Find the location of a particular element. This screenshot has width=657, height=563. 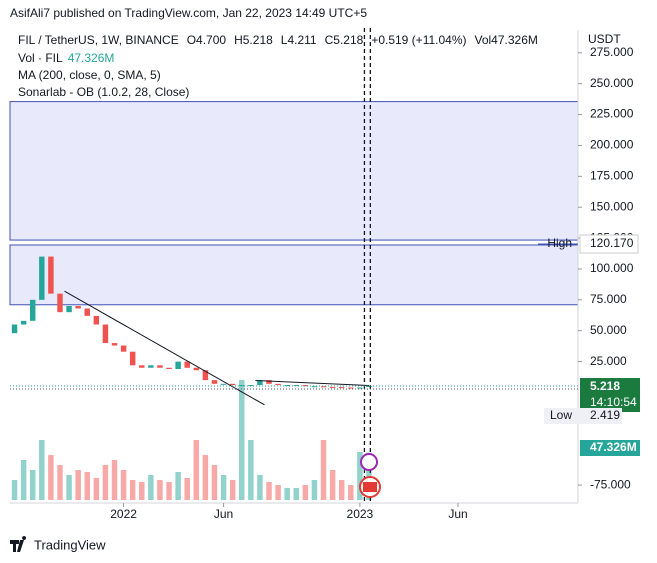

high-box is located at coordinates (609, 244).